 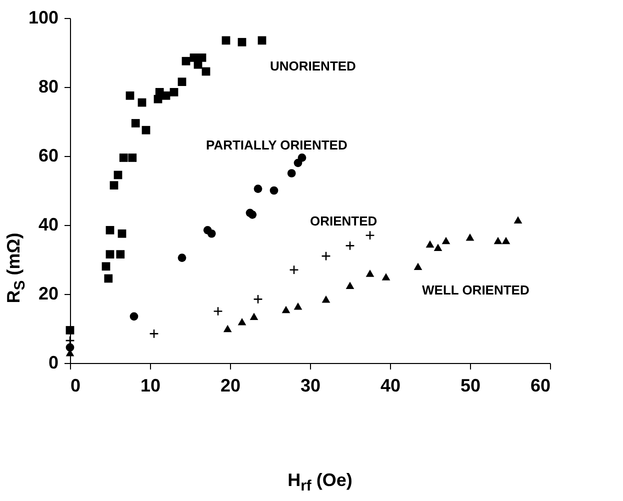 I want to click on y-tick-label: 80, so click(x=48, y=86).